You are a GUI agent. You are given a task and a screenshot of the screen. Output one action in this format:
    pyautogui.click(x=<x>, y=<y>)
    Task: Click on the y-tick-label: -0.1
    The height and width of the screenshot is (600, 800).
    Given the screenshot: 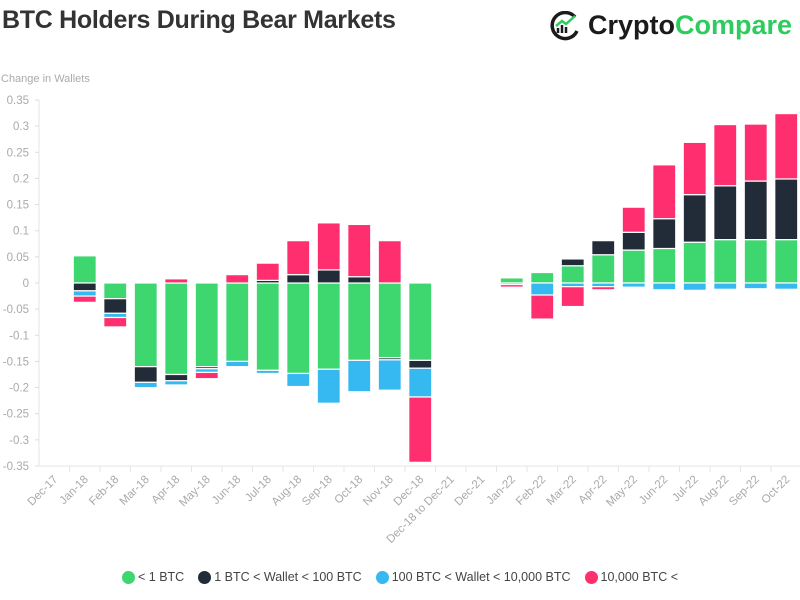 What is the action you would take?
    pyautogui.click(x=19, y=336)
    